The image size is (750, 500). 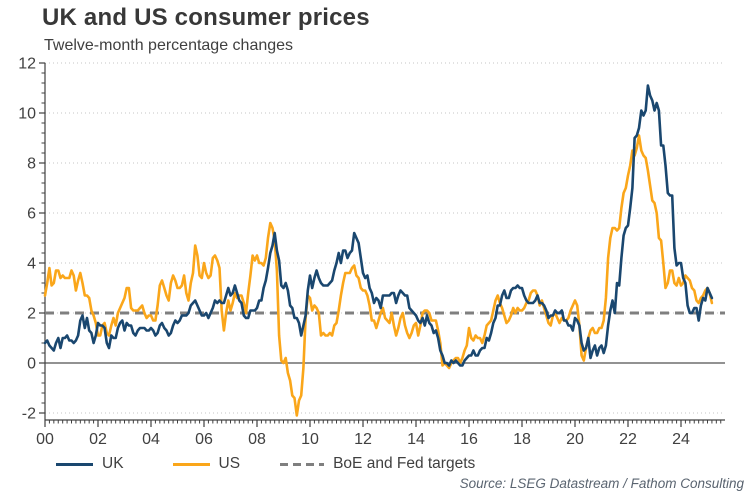 I want to click on svg-text: 22, so click(x=628, y=439).